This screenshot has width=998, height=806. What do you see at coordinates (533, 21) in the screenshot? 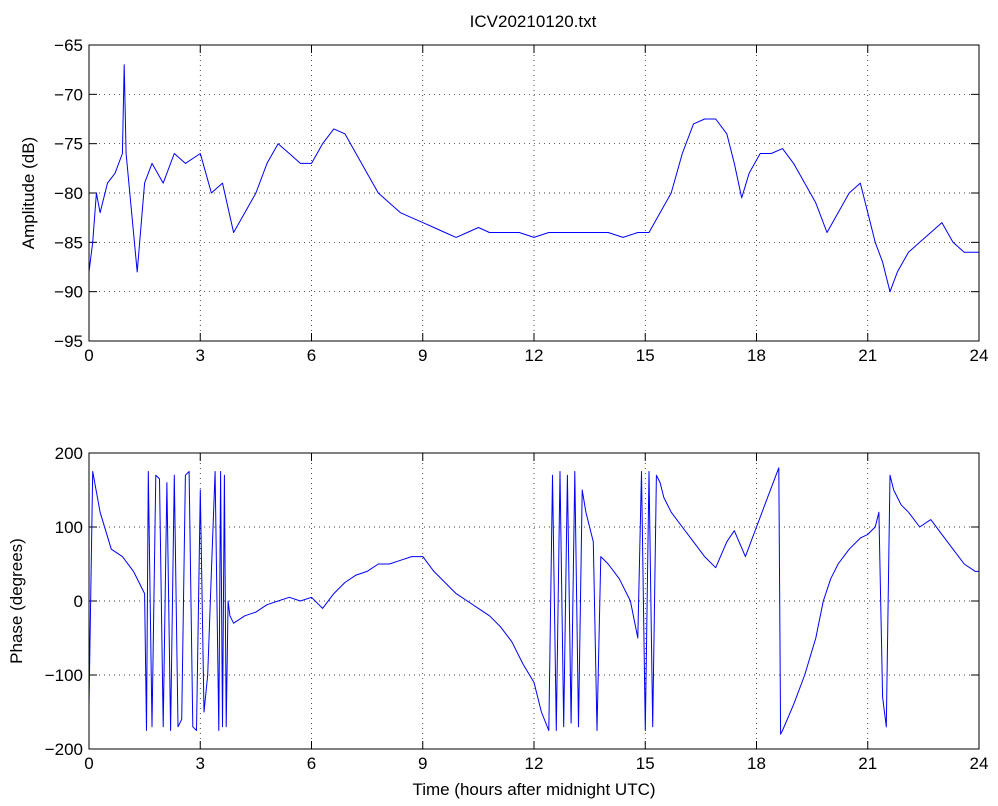
I see `chart-title: ICV20210120.txt` at bounding box center [533, 21].